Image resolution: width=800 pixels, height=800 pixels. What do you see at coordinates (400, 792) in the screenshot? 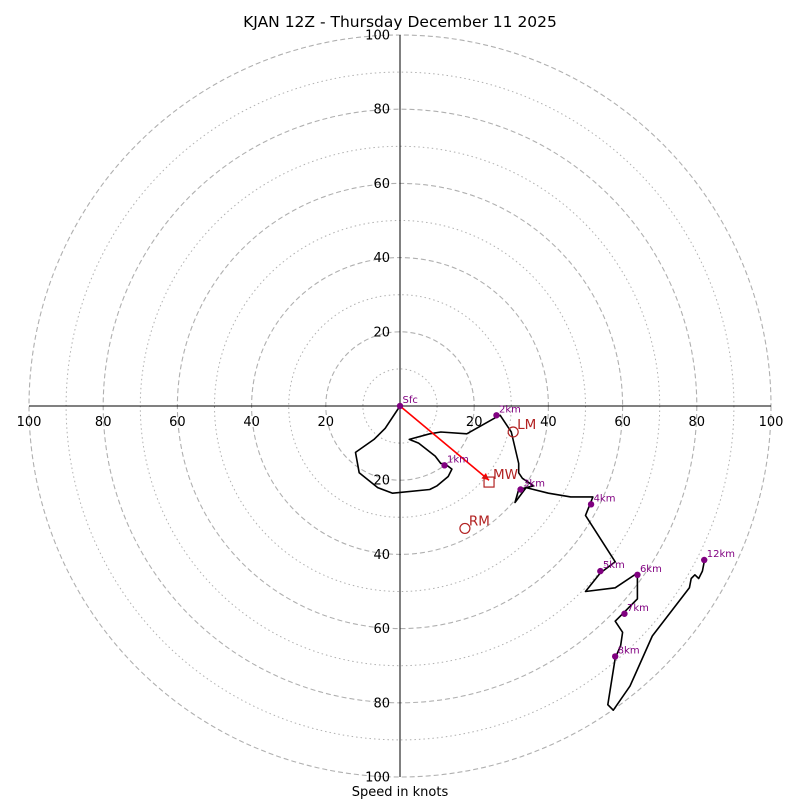
I see `x-axis-label: Speed in knots` at bounding box center [400, 792].